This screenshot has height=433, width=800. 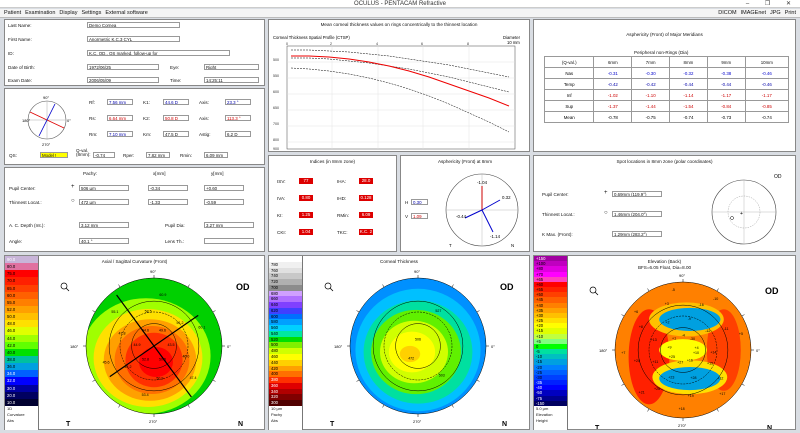 What do you see at coordinates (661, 52) in the screenshot?
I see `asph-table-title: Peripheral non-Rings (Dia)` at bounding box center [661, 52].